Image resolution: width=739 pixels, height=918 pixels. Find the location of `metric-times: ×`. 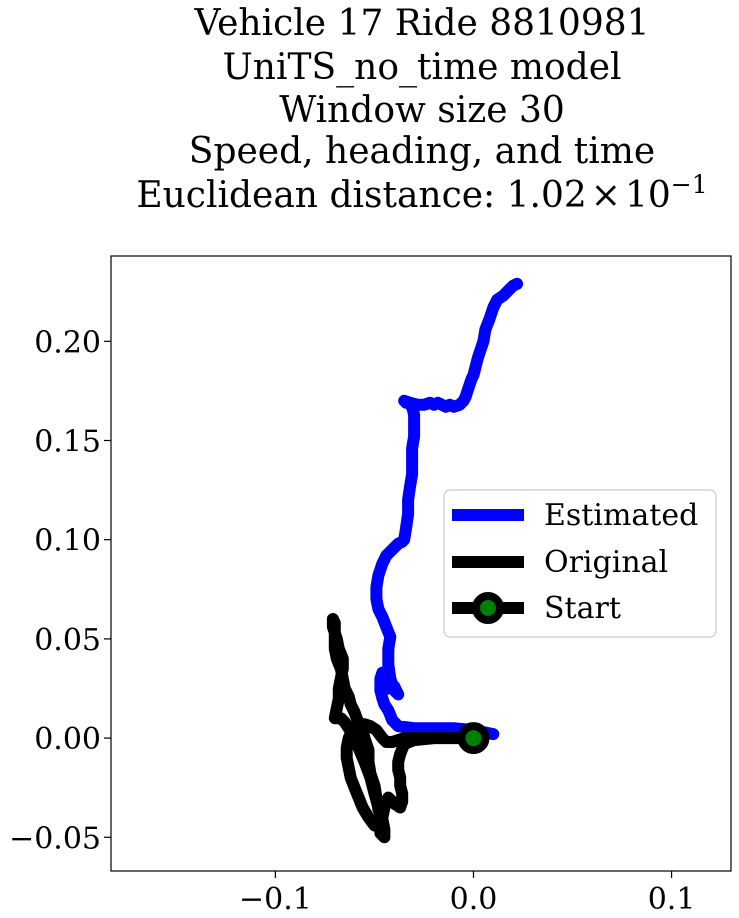

metric-times: × is located at coordinates (606, 195).